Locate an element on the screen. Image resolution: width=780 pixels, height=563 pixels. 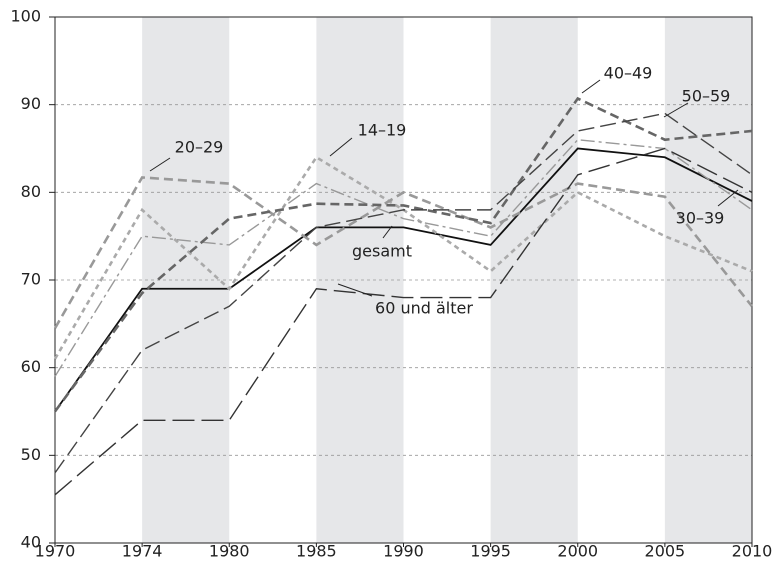
y-tick-label: 90 is located at coordinates (31, 103).